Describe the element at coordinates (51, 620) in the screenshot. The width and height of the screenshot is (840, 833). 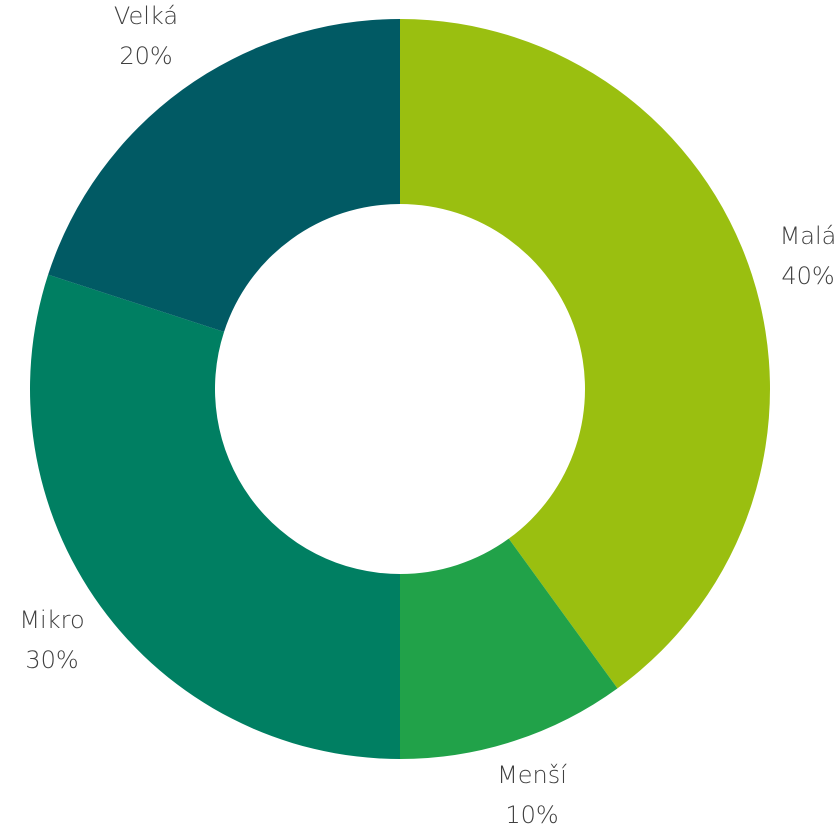
I see `slice-name-label: Mikro` at that location.